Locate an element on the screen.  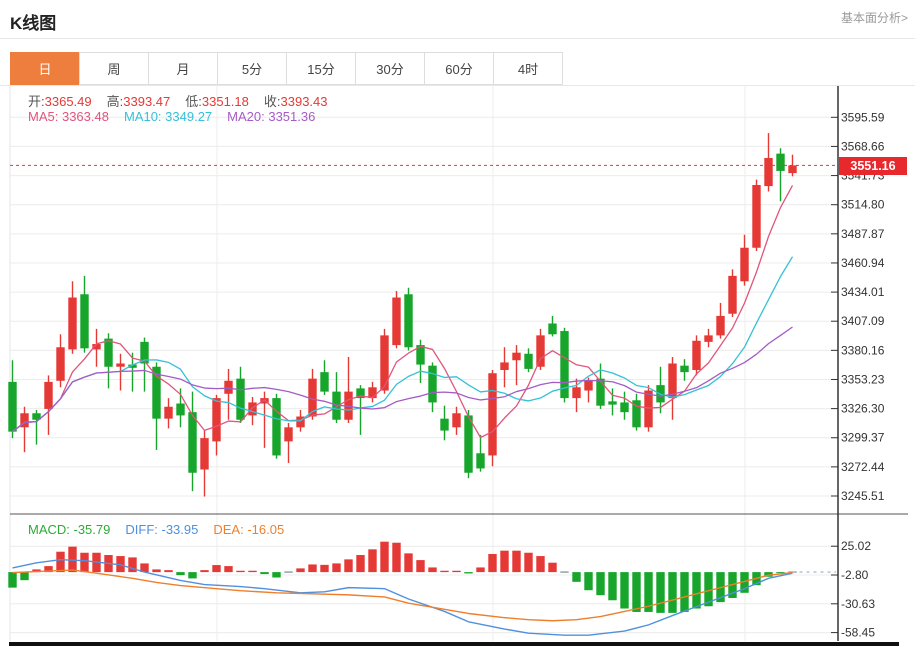
tab-period-0: 日 is located at coordinates (45, 68).